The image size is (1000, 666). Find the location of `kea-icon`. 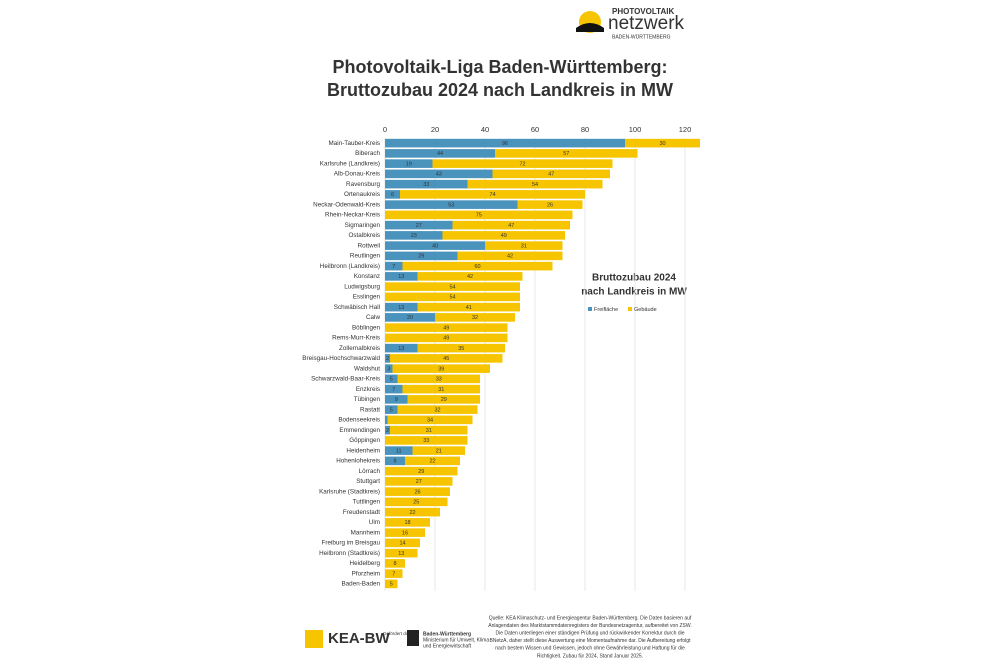

kea-icon is located at coordinates (314, 639).